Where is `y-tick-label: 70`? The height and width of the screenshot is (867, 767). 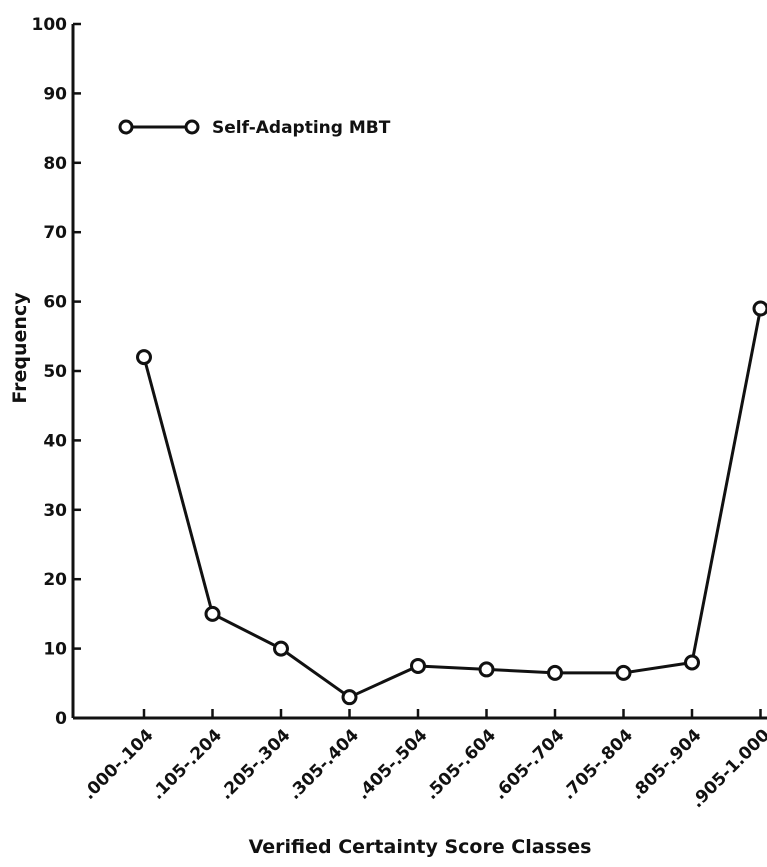 y-tick-label: 70 is located at coordinates (55, 233).